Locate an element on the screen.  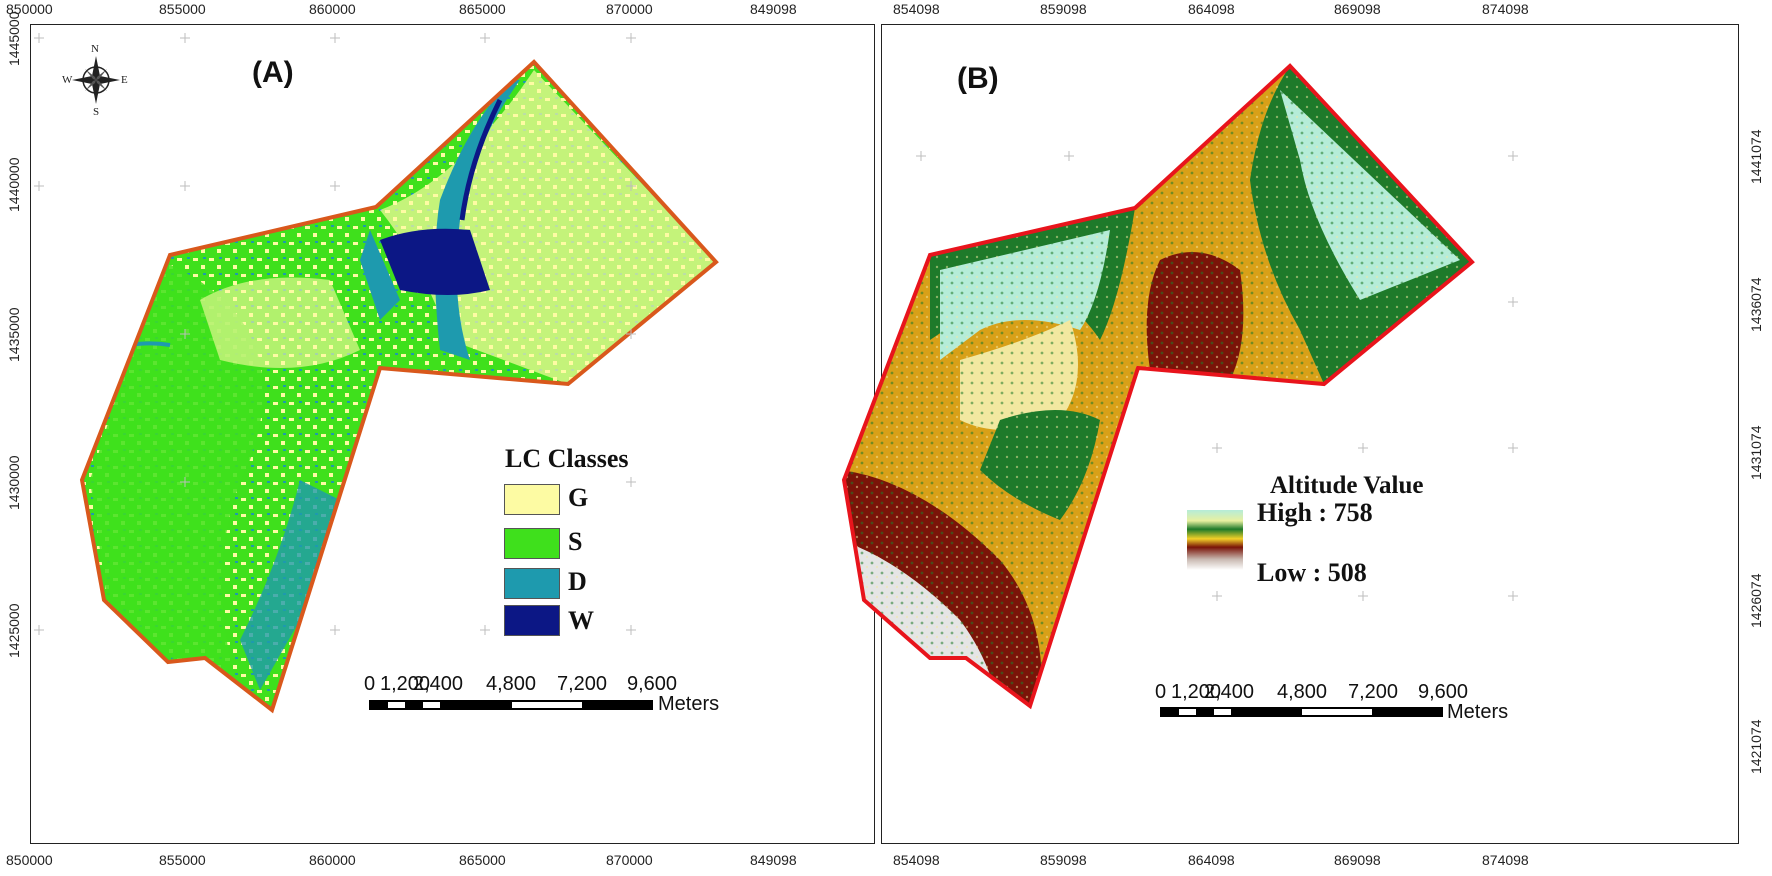
b-ytick-0: 1441074 is located at coordinates (1756, 156).